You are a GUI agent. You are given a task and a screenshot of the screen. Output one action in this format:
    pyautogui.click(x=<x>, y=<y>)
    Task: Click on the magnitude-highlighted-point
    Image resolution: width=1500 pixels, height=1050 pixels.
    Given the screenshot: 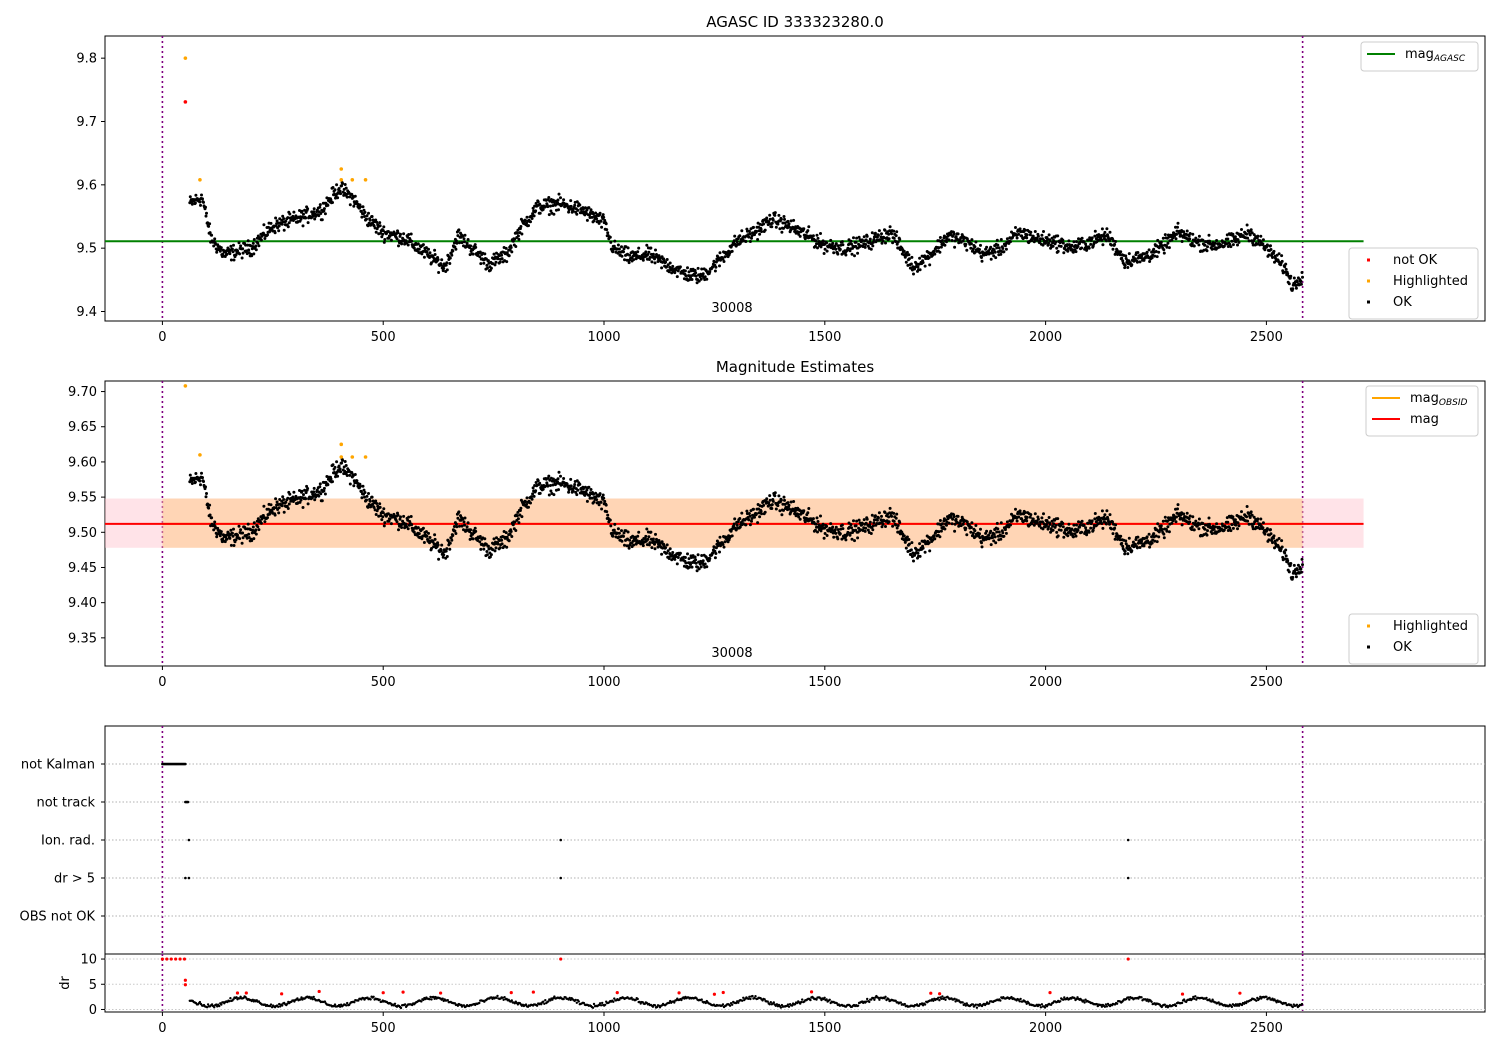 What is the action you would take?
    pyautogui.click(x=341, y=444)
    